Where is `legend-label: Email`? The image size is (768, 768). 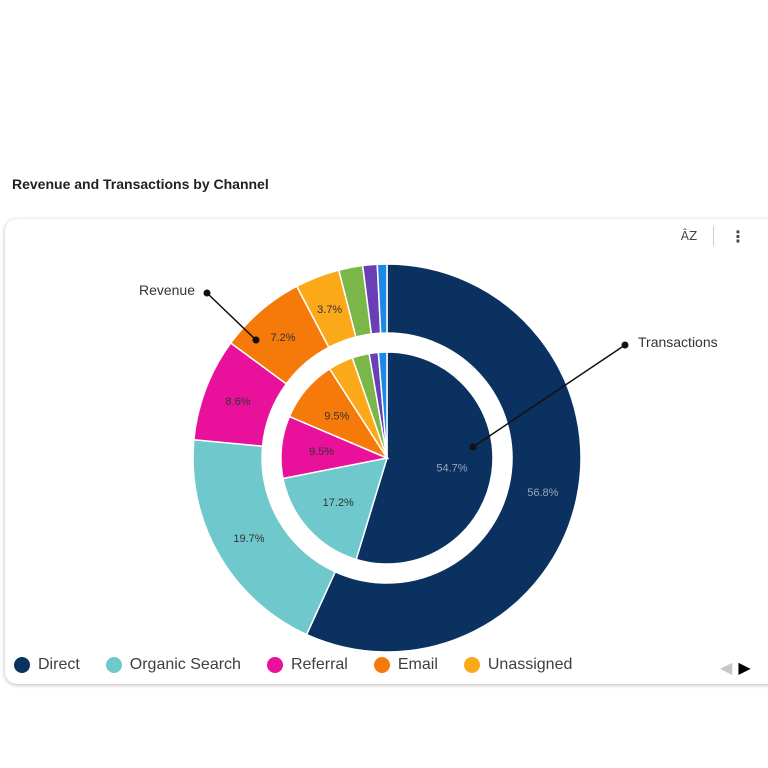
legend-label: Email is located at coordinates (417, 664).